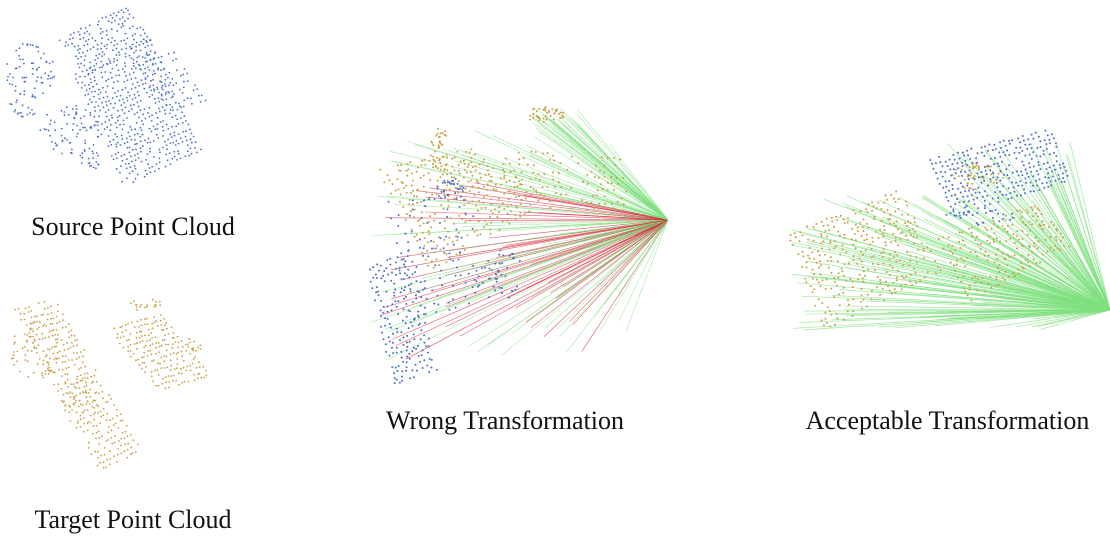  What do you see at coordinates (947, 420) in the screenshot?
I see `acceptable-transformation-caption: Acceptable Transformation` at bounding box center [947, 420].